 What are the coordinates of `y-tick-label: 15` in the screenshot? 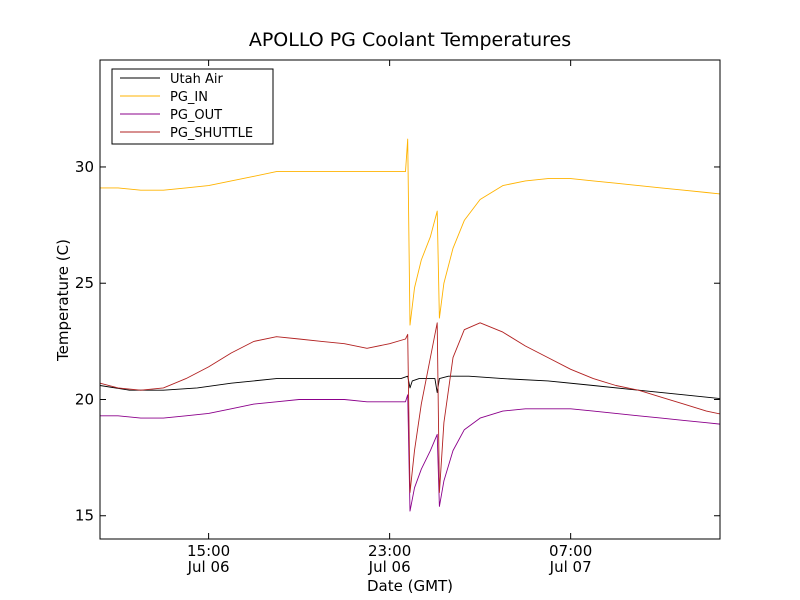 It's located at (84, 516).